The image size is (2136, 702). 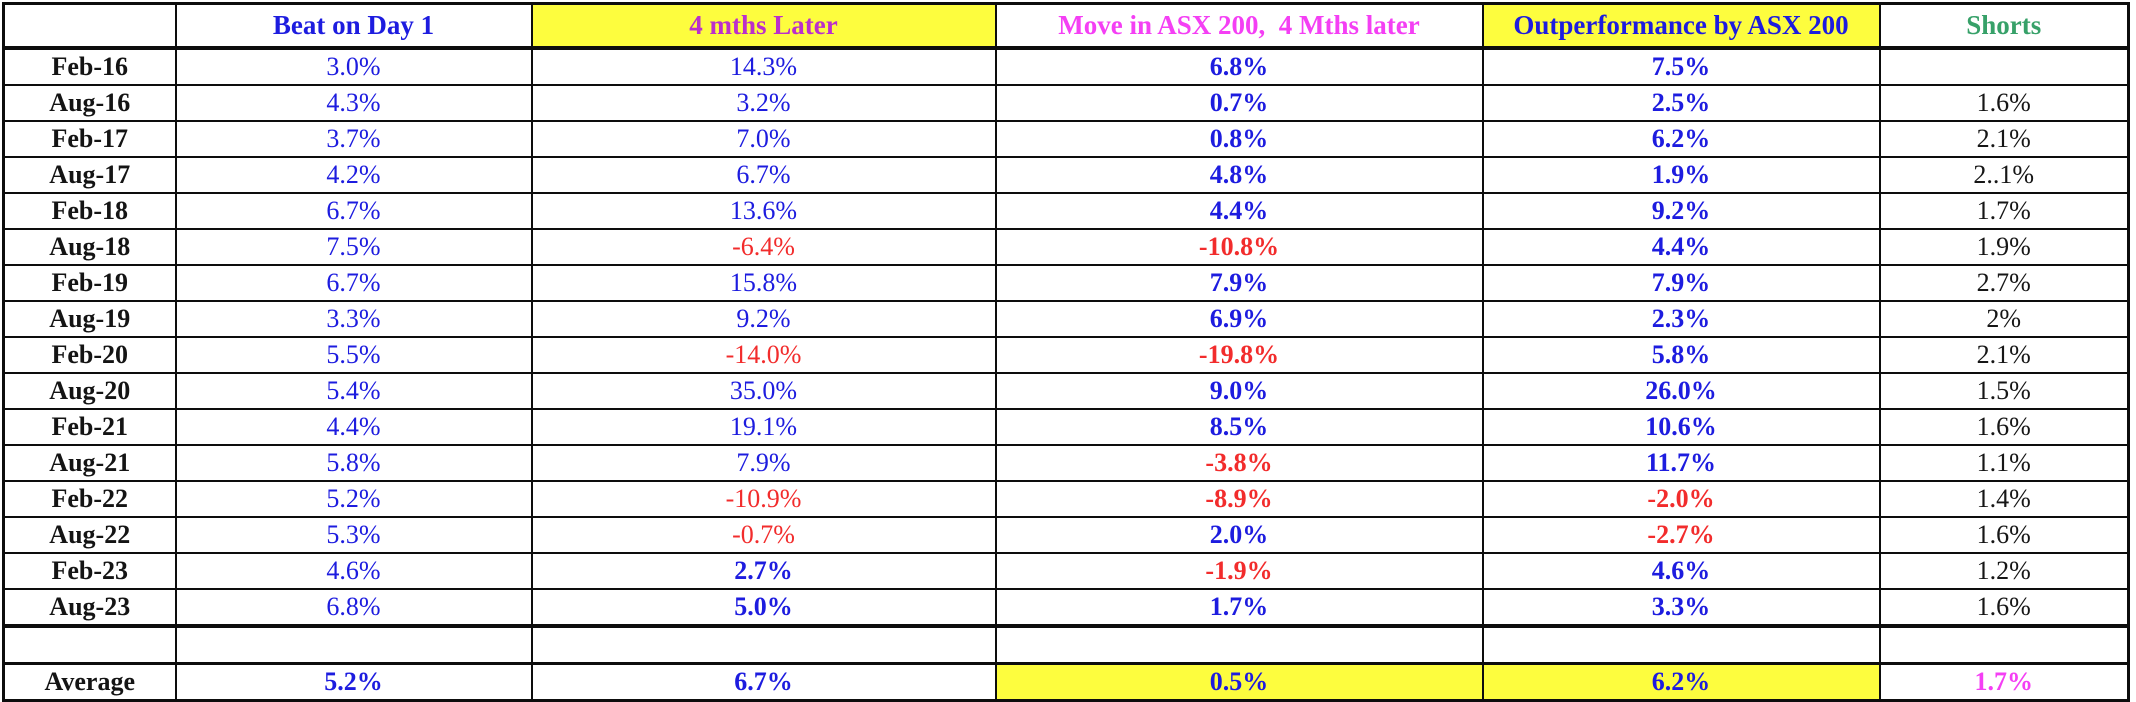 I want to click on row-label-cell: Aug-17, so click(x=89, y=175).